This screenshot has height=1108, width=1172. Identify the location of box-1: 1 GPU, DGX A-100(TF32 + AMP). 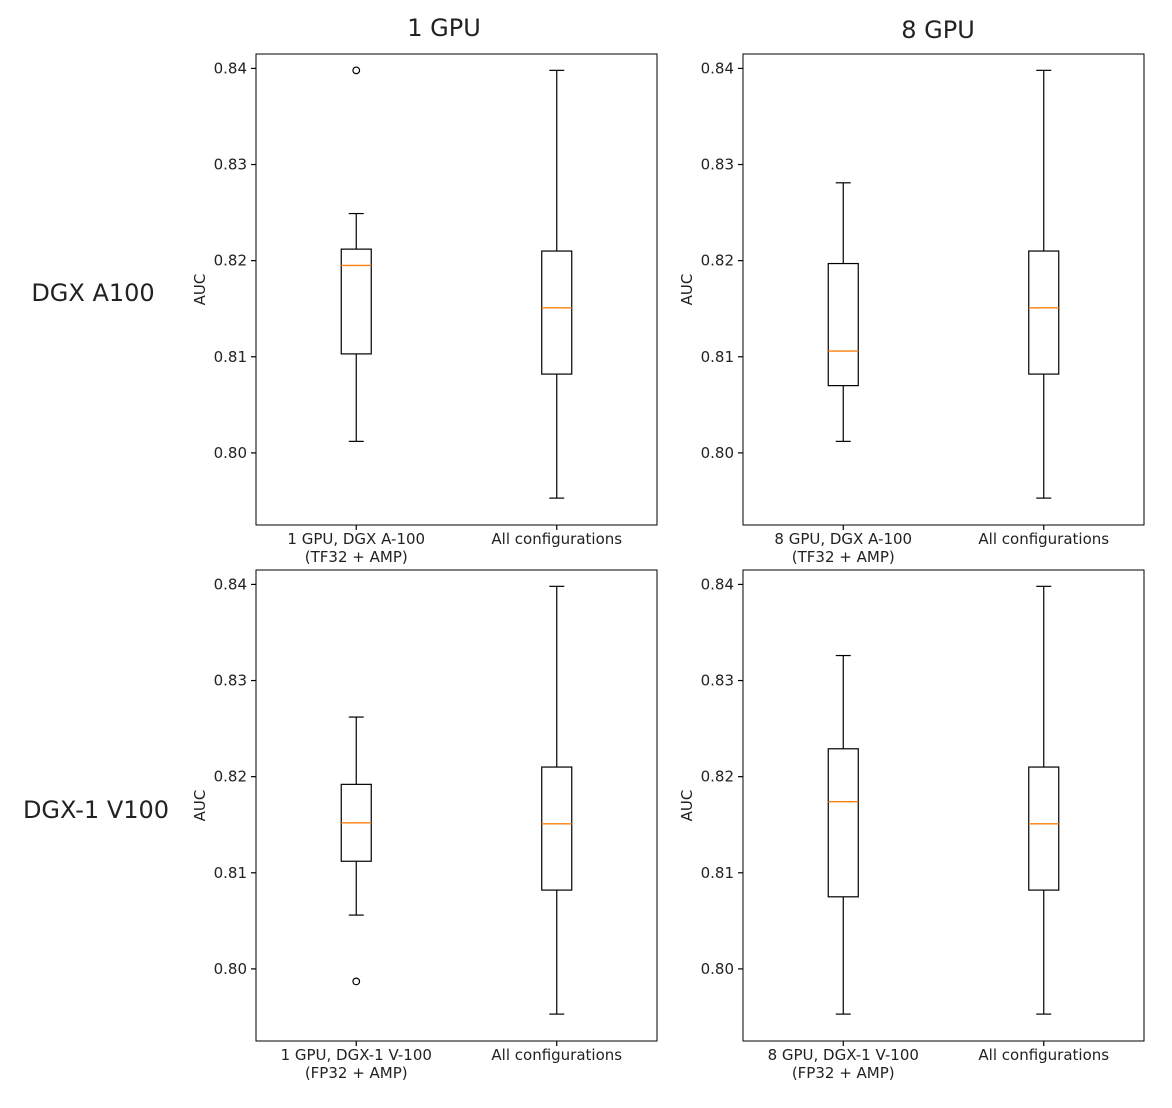
(356, 316).